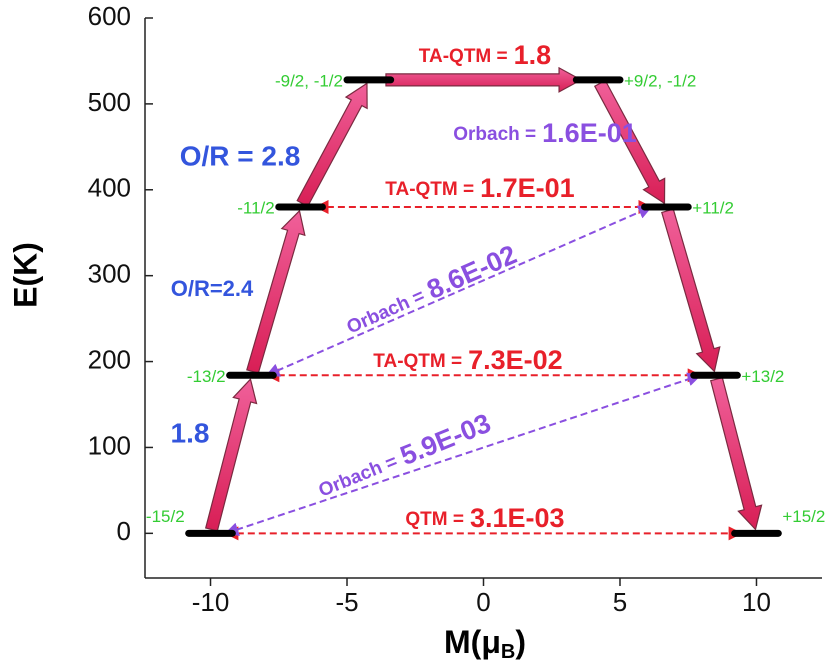 Image resolution: width=832 pixels, height=670 pixels. I want to click on transition-label: QTM = 3.1E-03, so click(484, 518).